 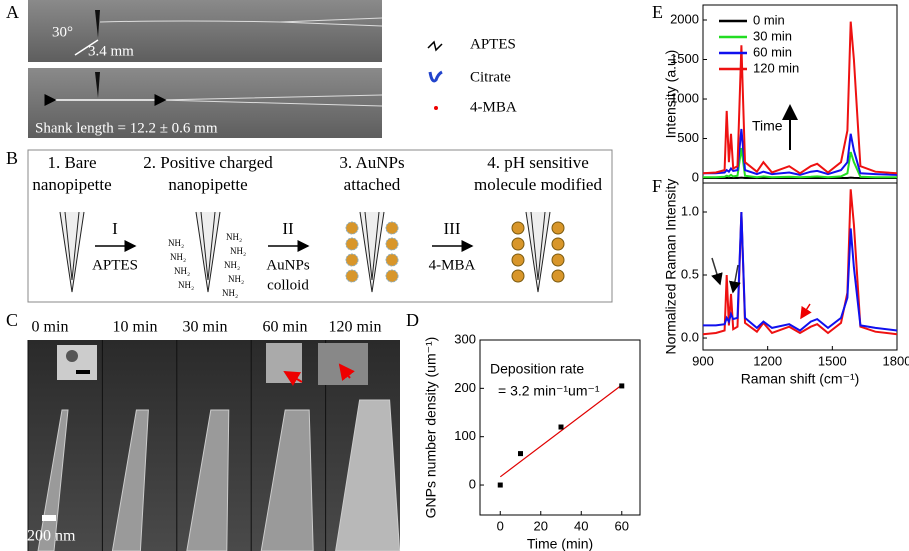 What do you see at coordinates (538, 162) in the screenshot?
I see `step-label: 4. pH sensitive` at bounding box center [538, 162].